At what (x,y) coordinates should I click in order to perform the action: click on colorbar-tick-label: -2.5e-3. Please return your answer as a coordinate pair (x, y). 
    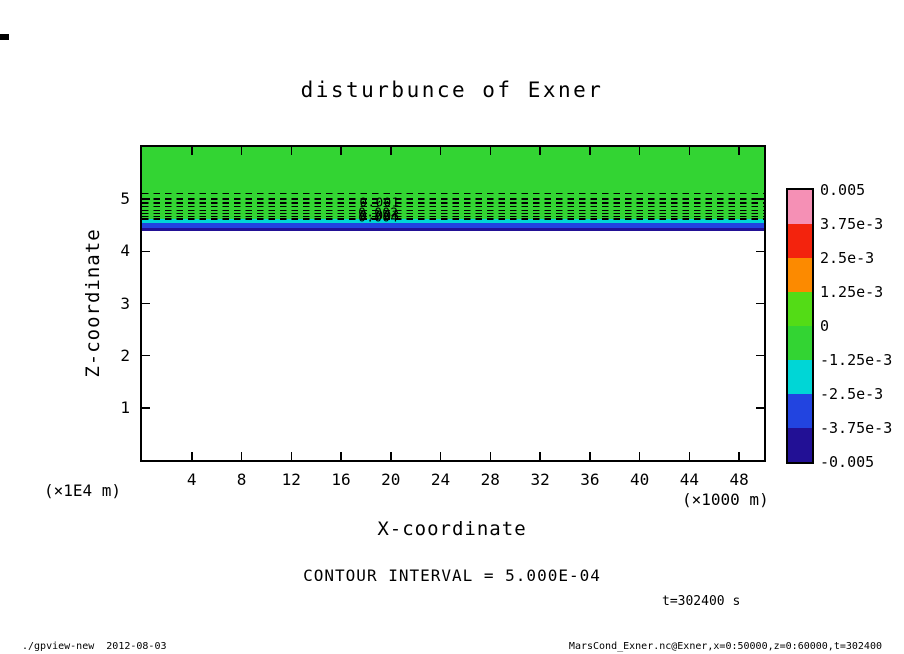
    Looking at the image, I should click on (852, 394).